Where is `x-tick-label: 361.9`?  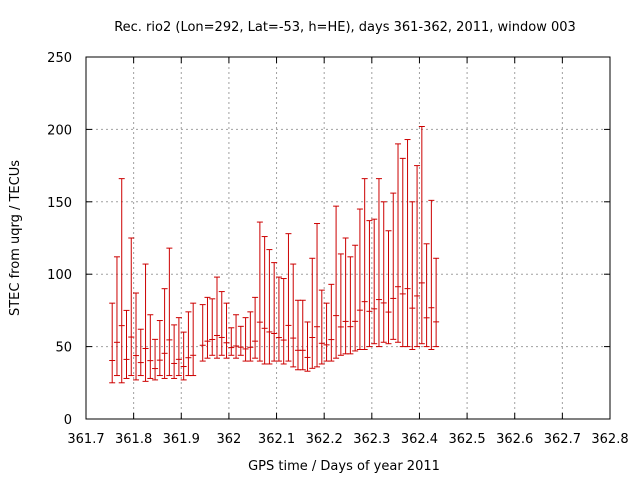
x-tick-label: 361.9 is located at coordinates (181, 439).